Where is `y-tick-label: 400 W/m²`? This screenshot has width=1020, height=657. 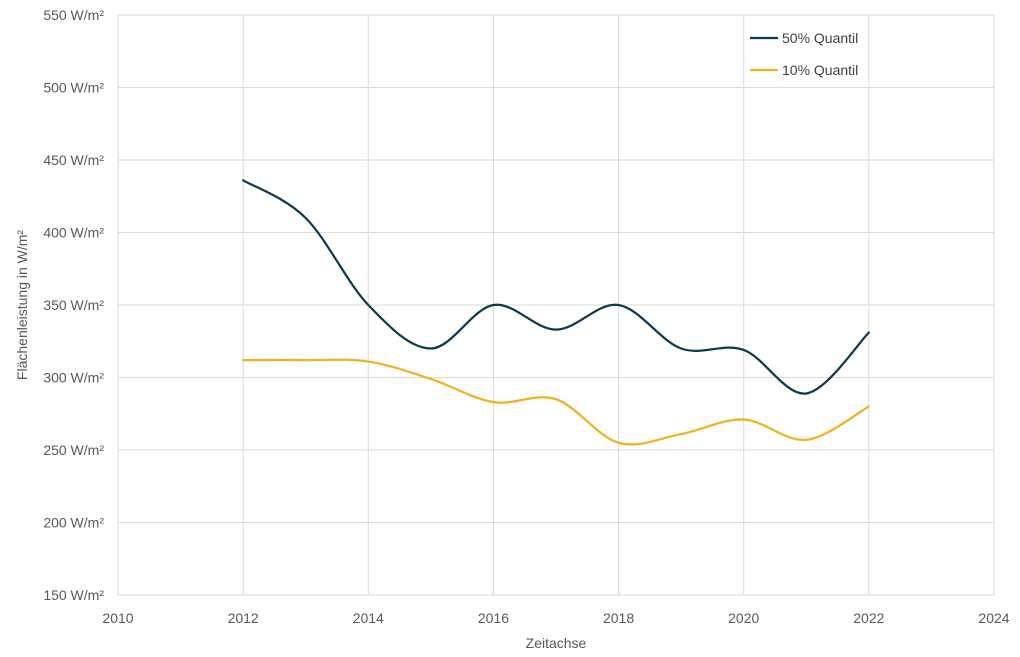 y-tick-label: 400 W/m² is located at coordinates (73, 233).